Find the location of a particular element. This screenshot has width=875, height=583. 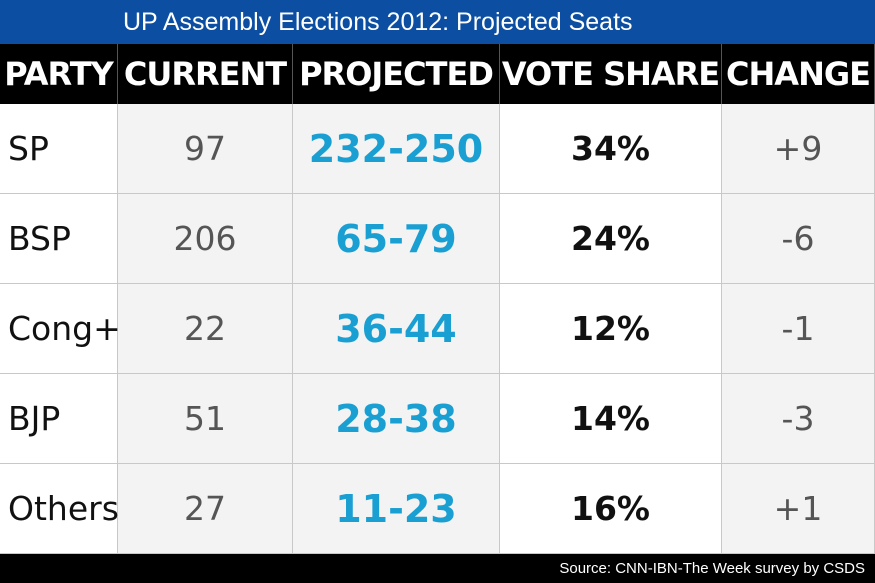

column-header: CHANGE is located at coordinates (798, 74).